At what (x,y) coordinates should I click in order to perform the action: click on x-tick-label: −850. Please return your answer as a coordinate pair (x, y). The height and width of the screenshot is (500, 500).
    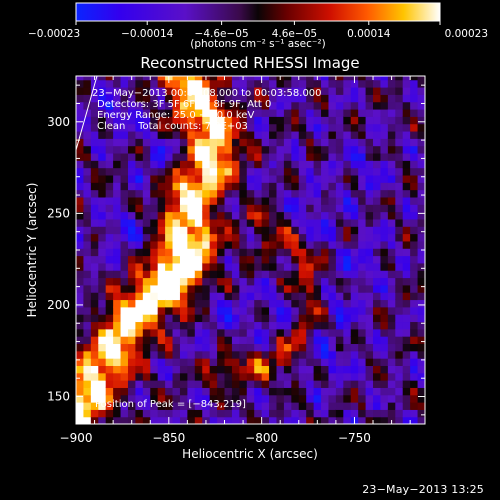
    Looking at the image, I should click on (168, 438).